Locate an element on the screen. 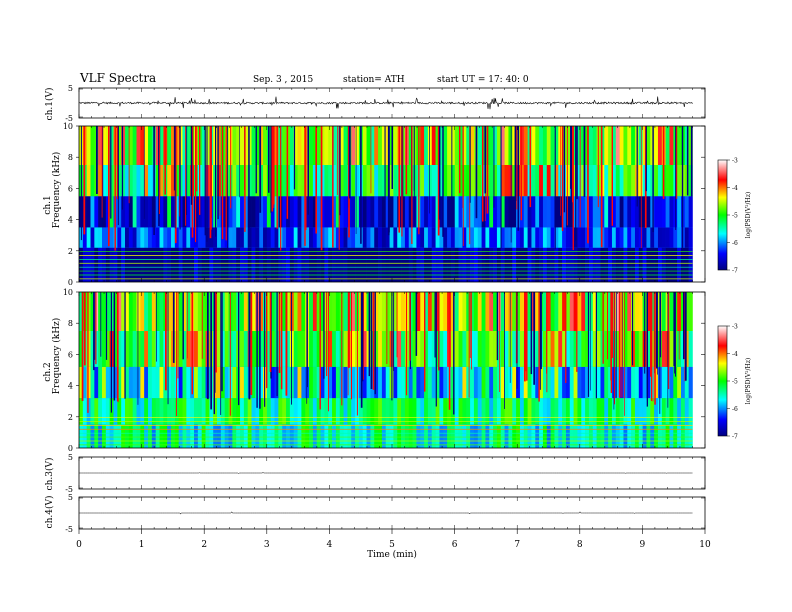  x-tick-2: 2 is located at coordinates (204, 545).